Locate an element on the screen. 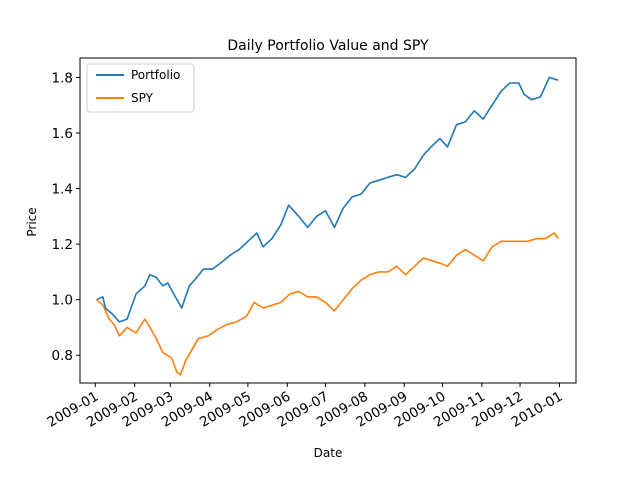  legend-label-portfolio: Portfolio is located at coordinates (155, 75).